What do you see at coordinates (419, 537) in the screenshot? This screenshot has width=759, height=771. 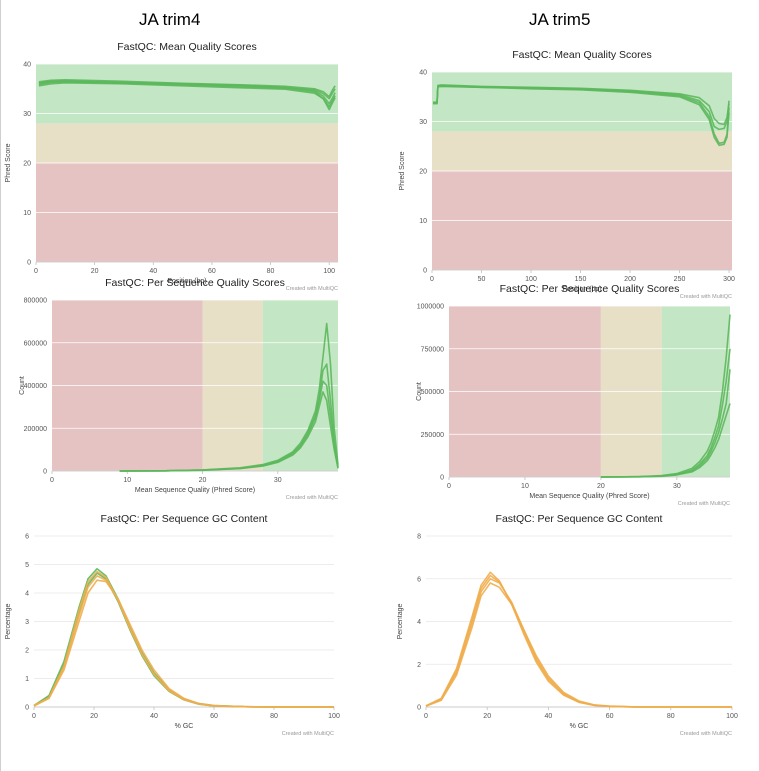 I see `y-tick-label: 8` at bounding box center [419, 537].